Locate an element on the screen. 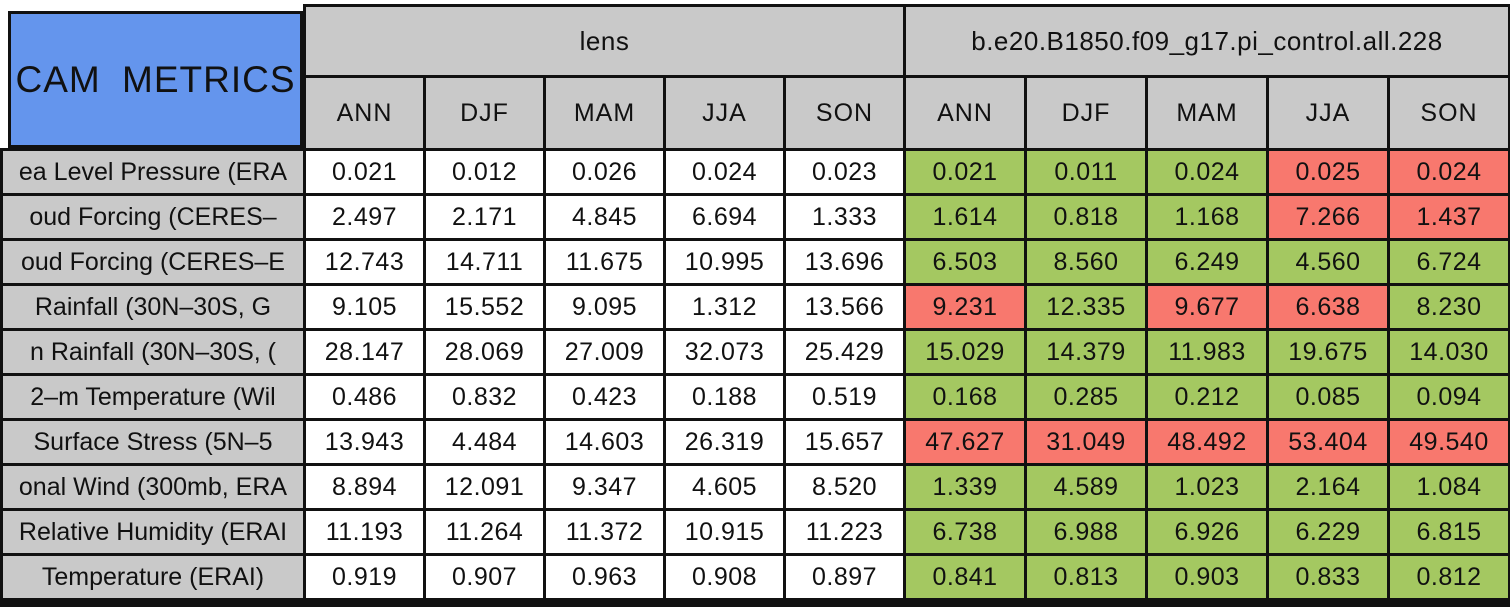 Image resolution: width=1510 pixels, height=611 pixels. control-value-cell-red: 6.638 is located at coordinates (1328, 307).